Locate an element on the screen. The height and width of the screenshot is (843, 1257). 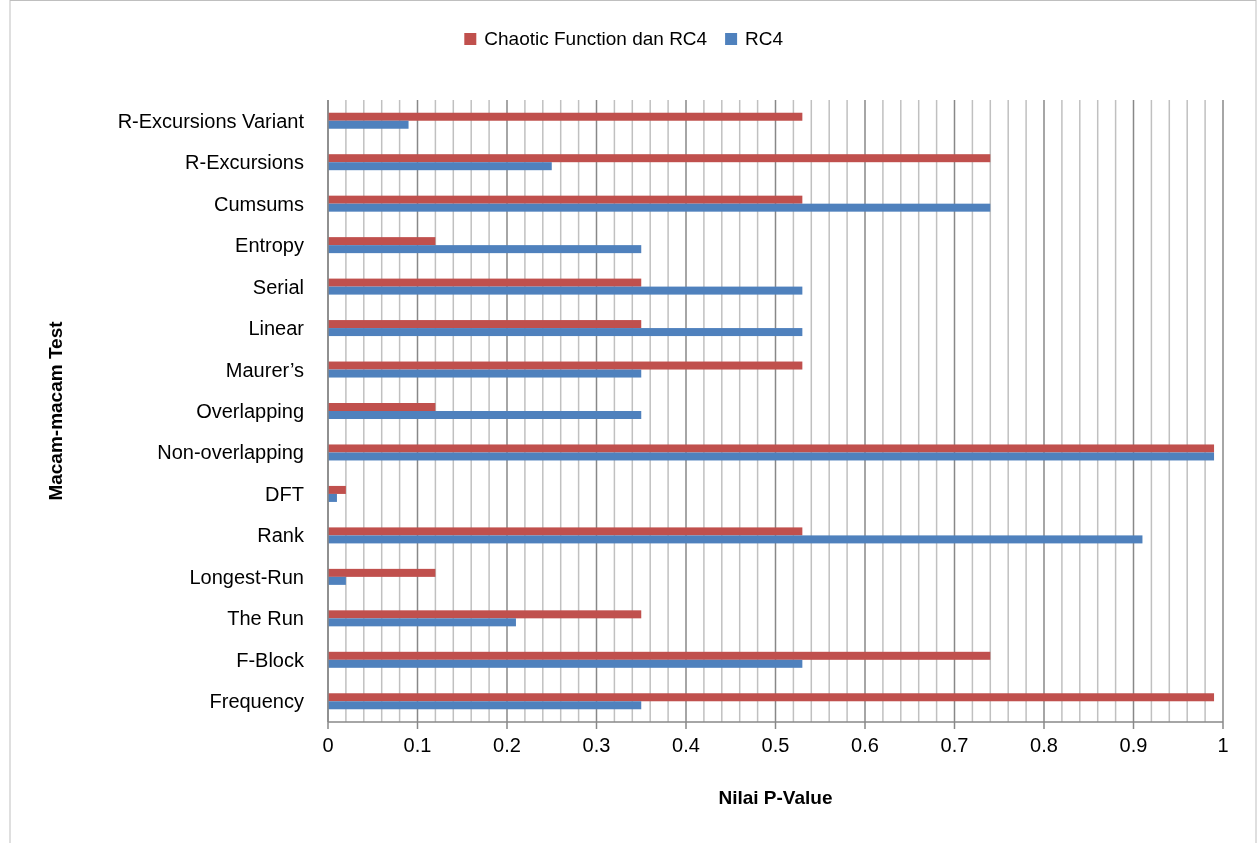
x-tick-label: 0.7 is located at coordinates (954, 745).